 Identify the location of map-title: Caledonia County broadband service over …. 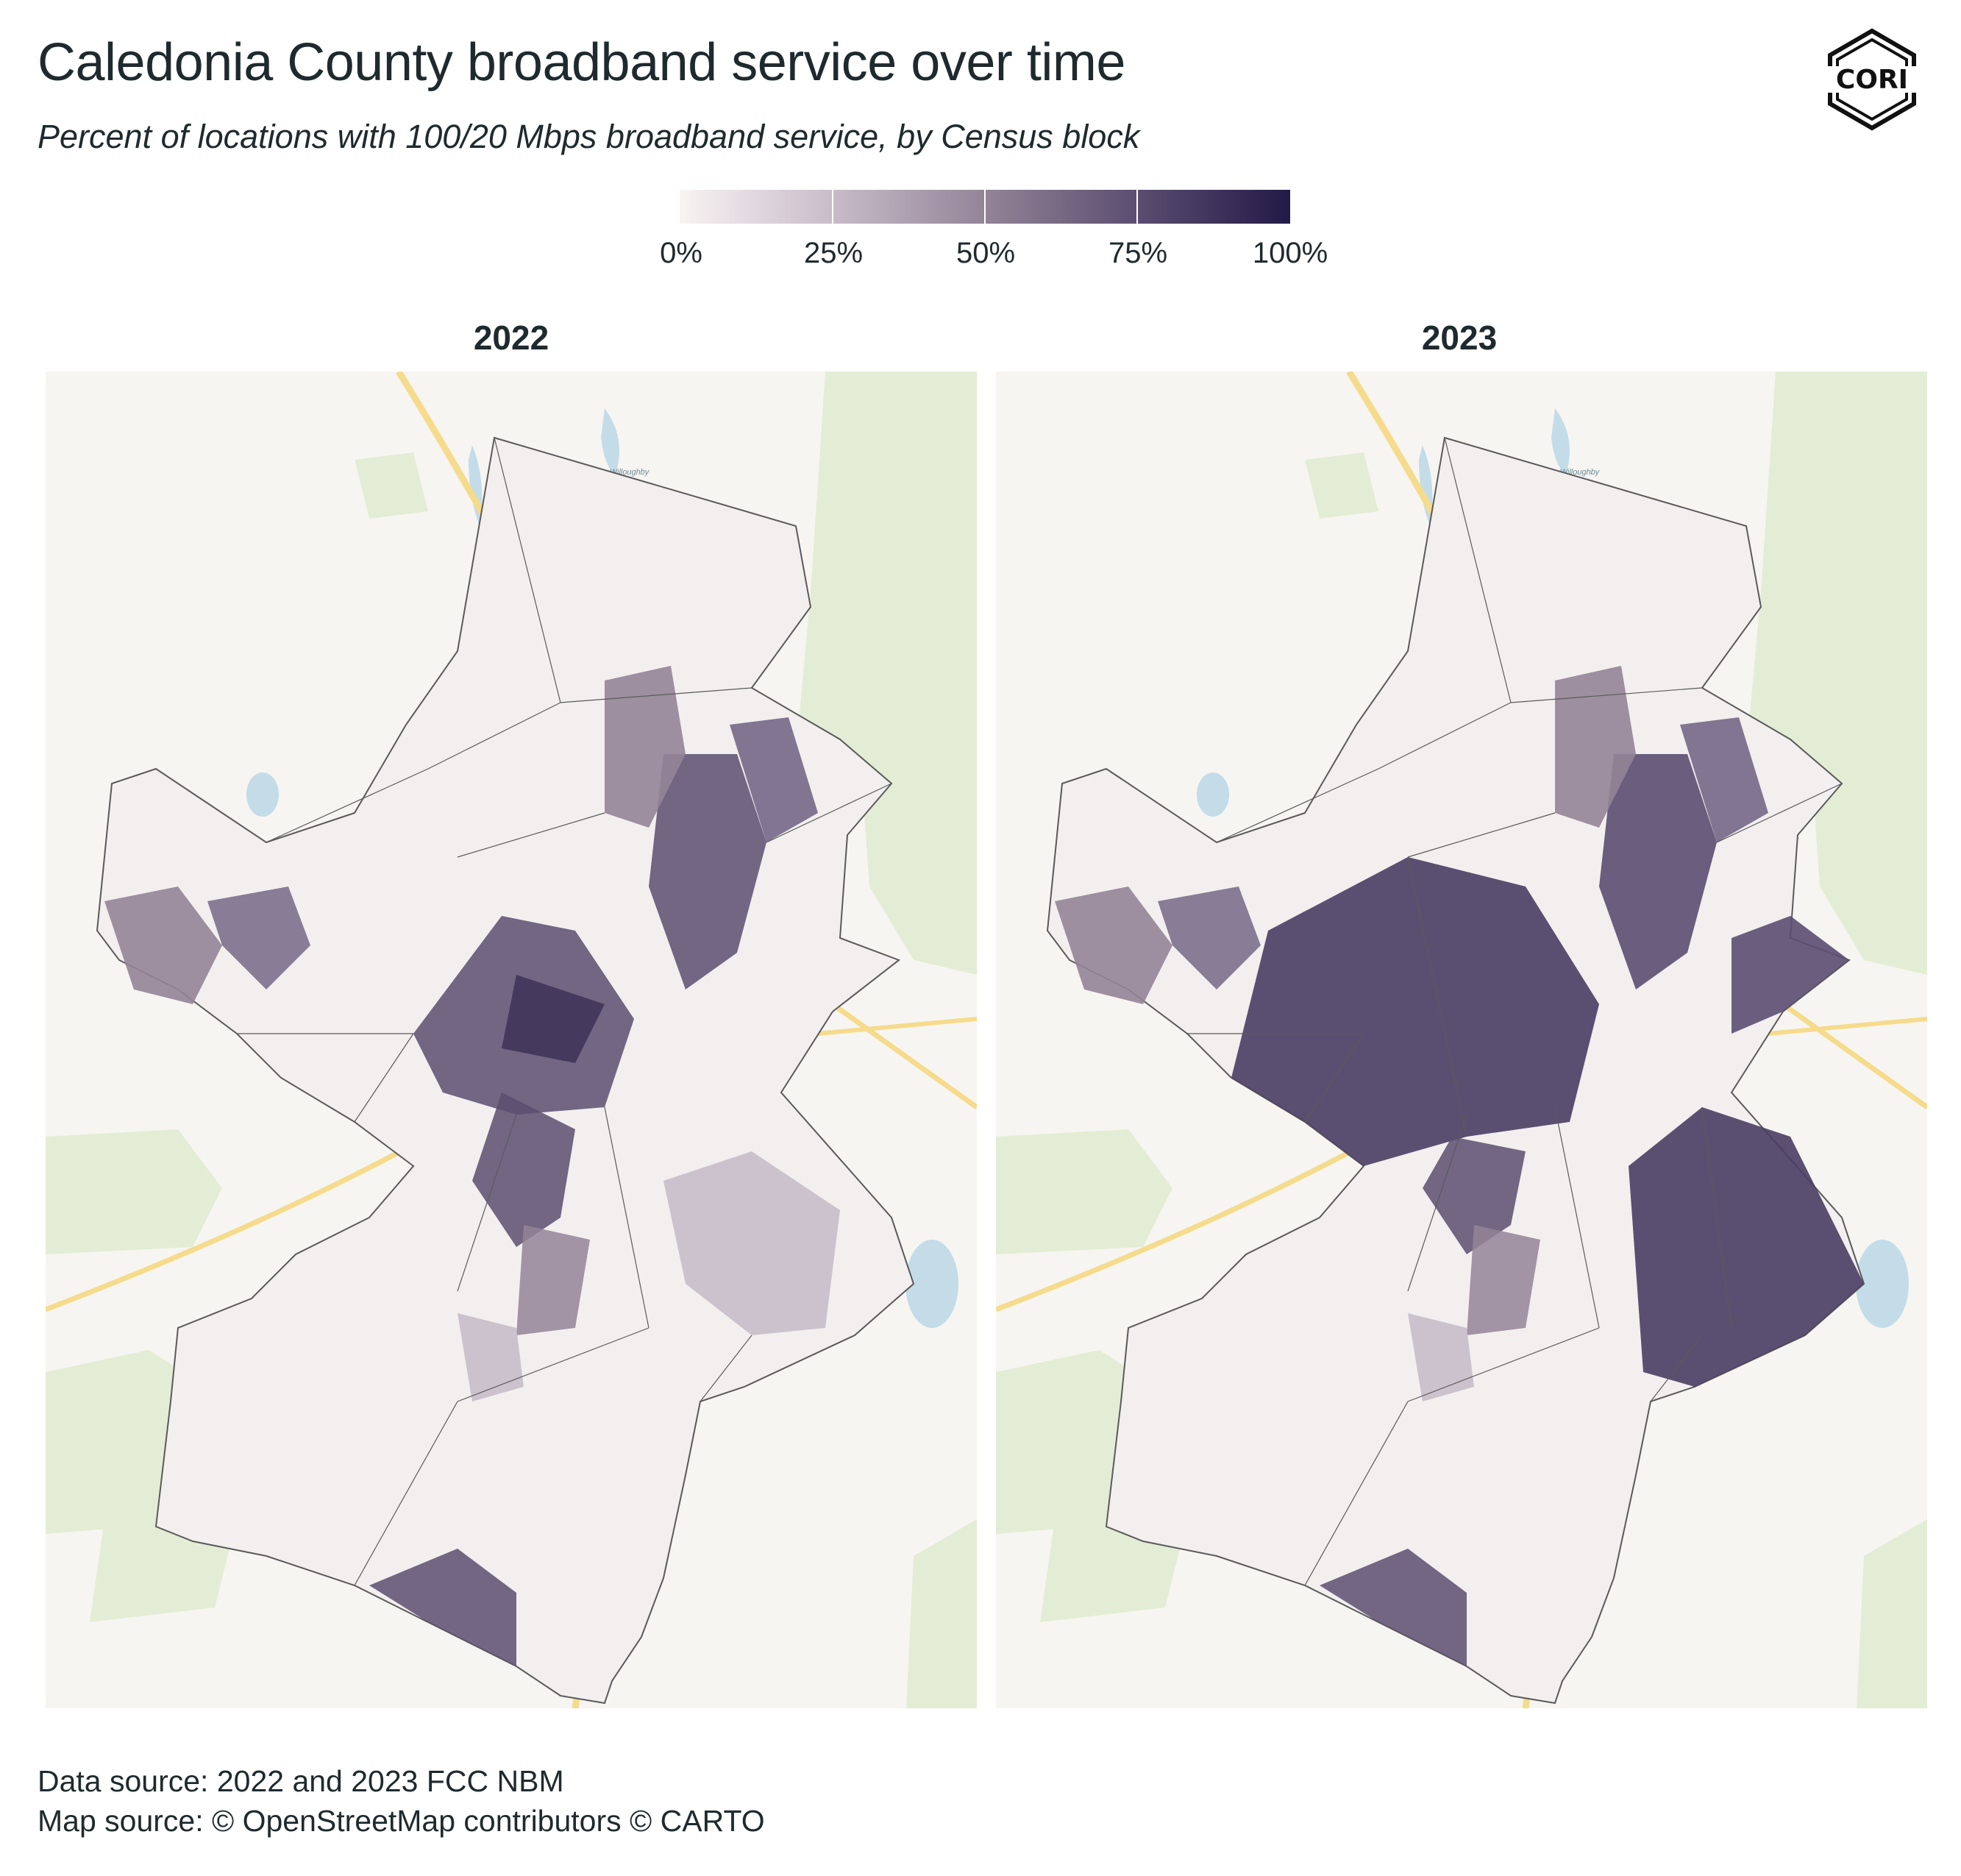
(581, 63).